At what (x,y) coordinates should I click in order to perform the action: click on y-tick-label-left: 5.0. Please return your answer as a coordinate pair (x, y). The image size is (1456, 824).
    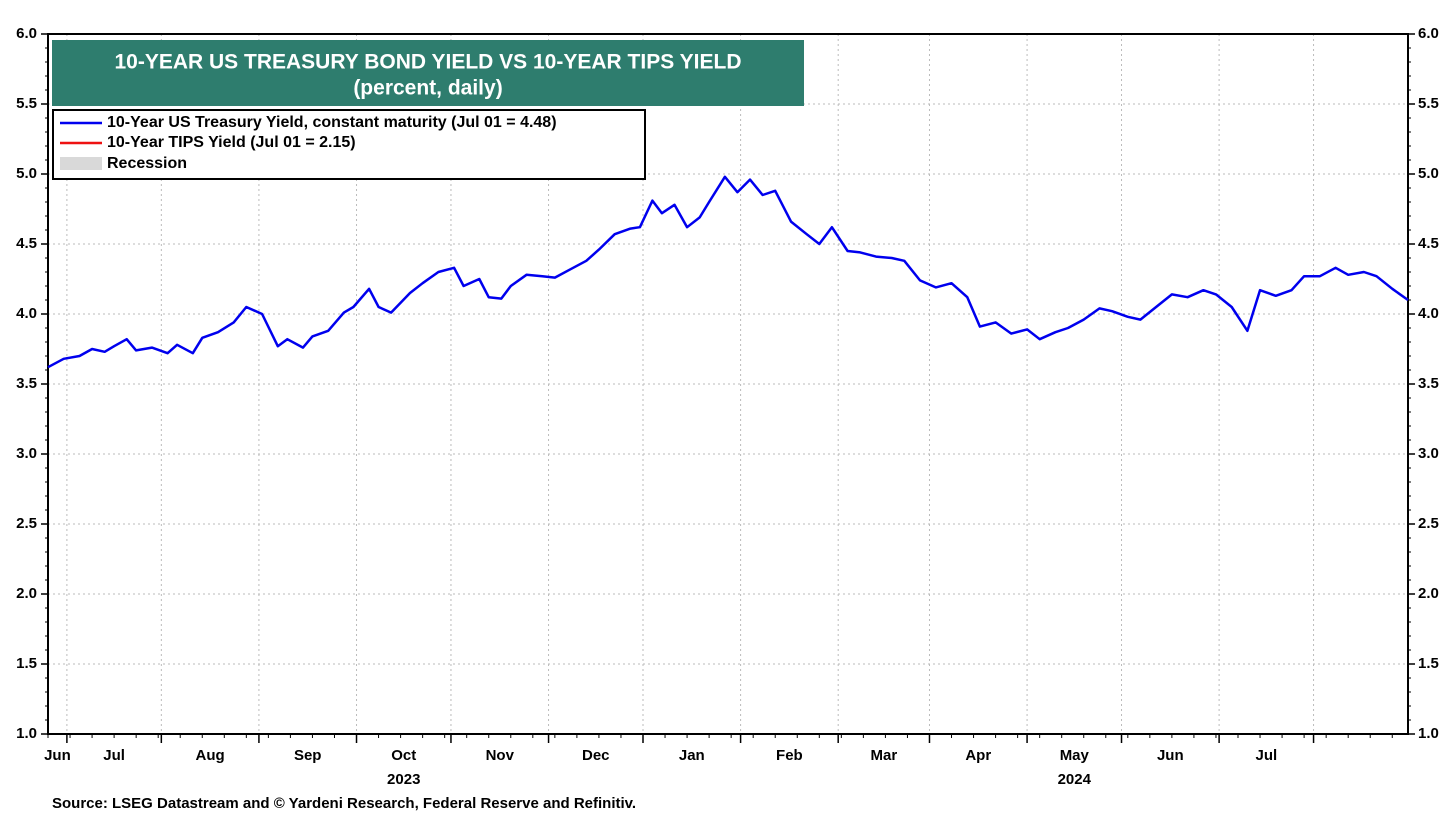
    Looking at the image, I should click on (26, 173).